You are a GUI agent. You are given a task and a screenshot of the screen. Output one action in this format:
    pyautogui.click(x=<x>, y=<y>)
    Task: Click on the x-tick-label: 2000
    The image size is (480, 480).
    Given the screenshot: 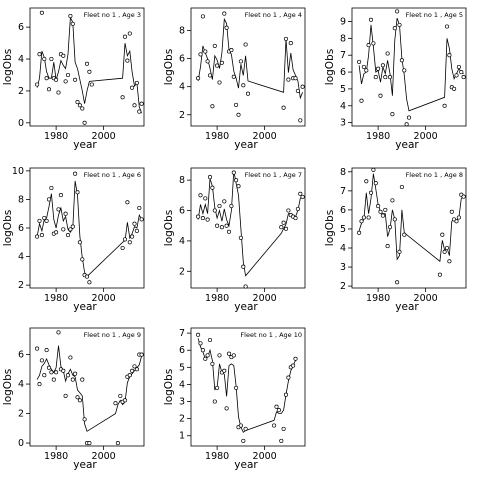 What is the action you would take?
    pyautogui.click(x=265, y=136)
    